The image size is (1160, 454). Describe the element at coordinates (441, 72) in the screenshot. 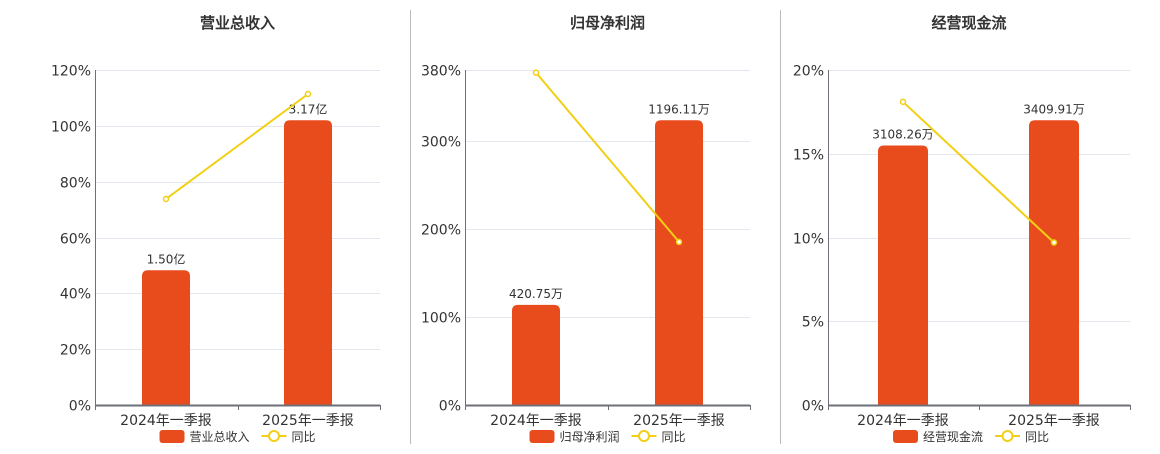

I see `y-tick-label: 380%` at that location.